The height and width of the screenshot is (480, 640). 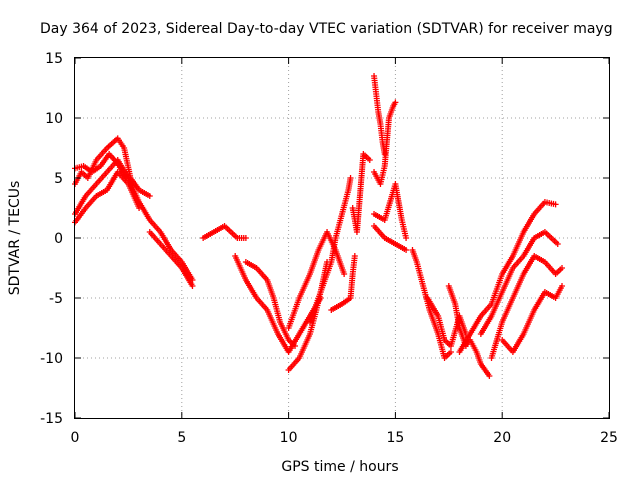 I want to click on y-axis-label: SDTVAR / TECUs, so click(x=15, y=238).